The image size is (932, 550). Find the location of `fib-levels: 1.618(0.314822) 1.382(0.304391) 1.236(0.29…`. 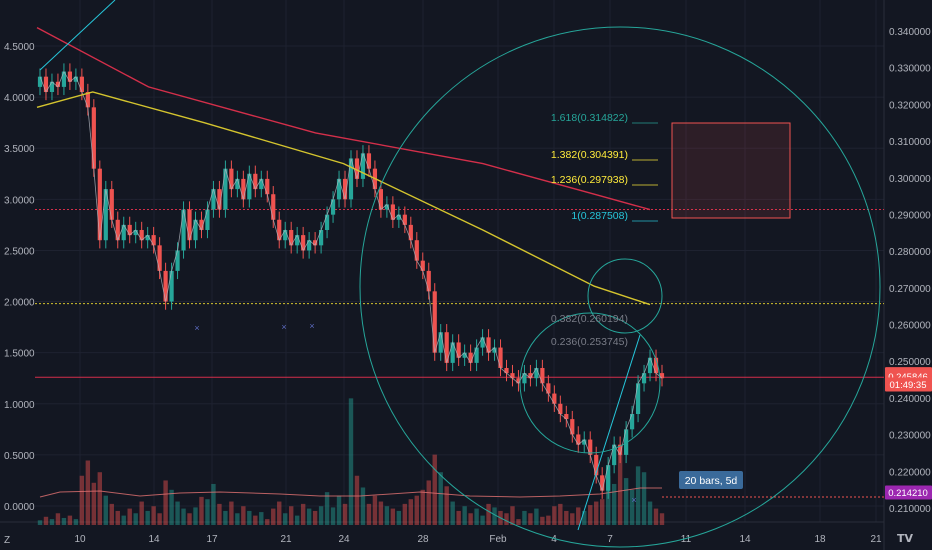

fib-levels: 1.618(0.314822) 1.382(0.304391) 1.236(0.29… is located at coordinates (604, 230).